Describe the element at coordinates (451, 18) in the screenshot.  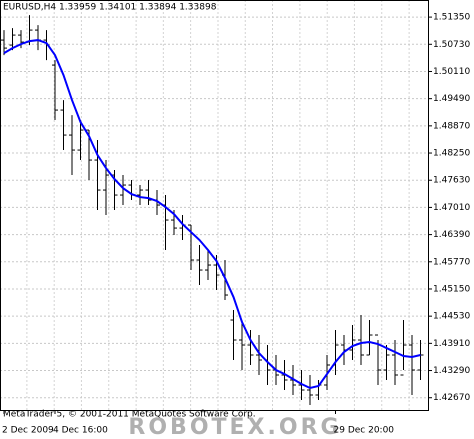
I see `y-tick-label: 1.51350` at that location.